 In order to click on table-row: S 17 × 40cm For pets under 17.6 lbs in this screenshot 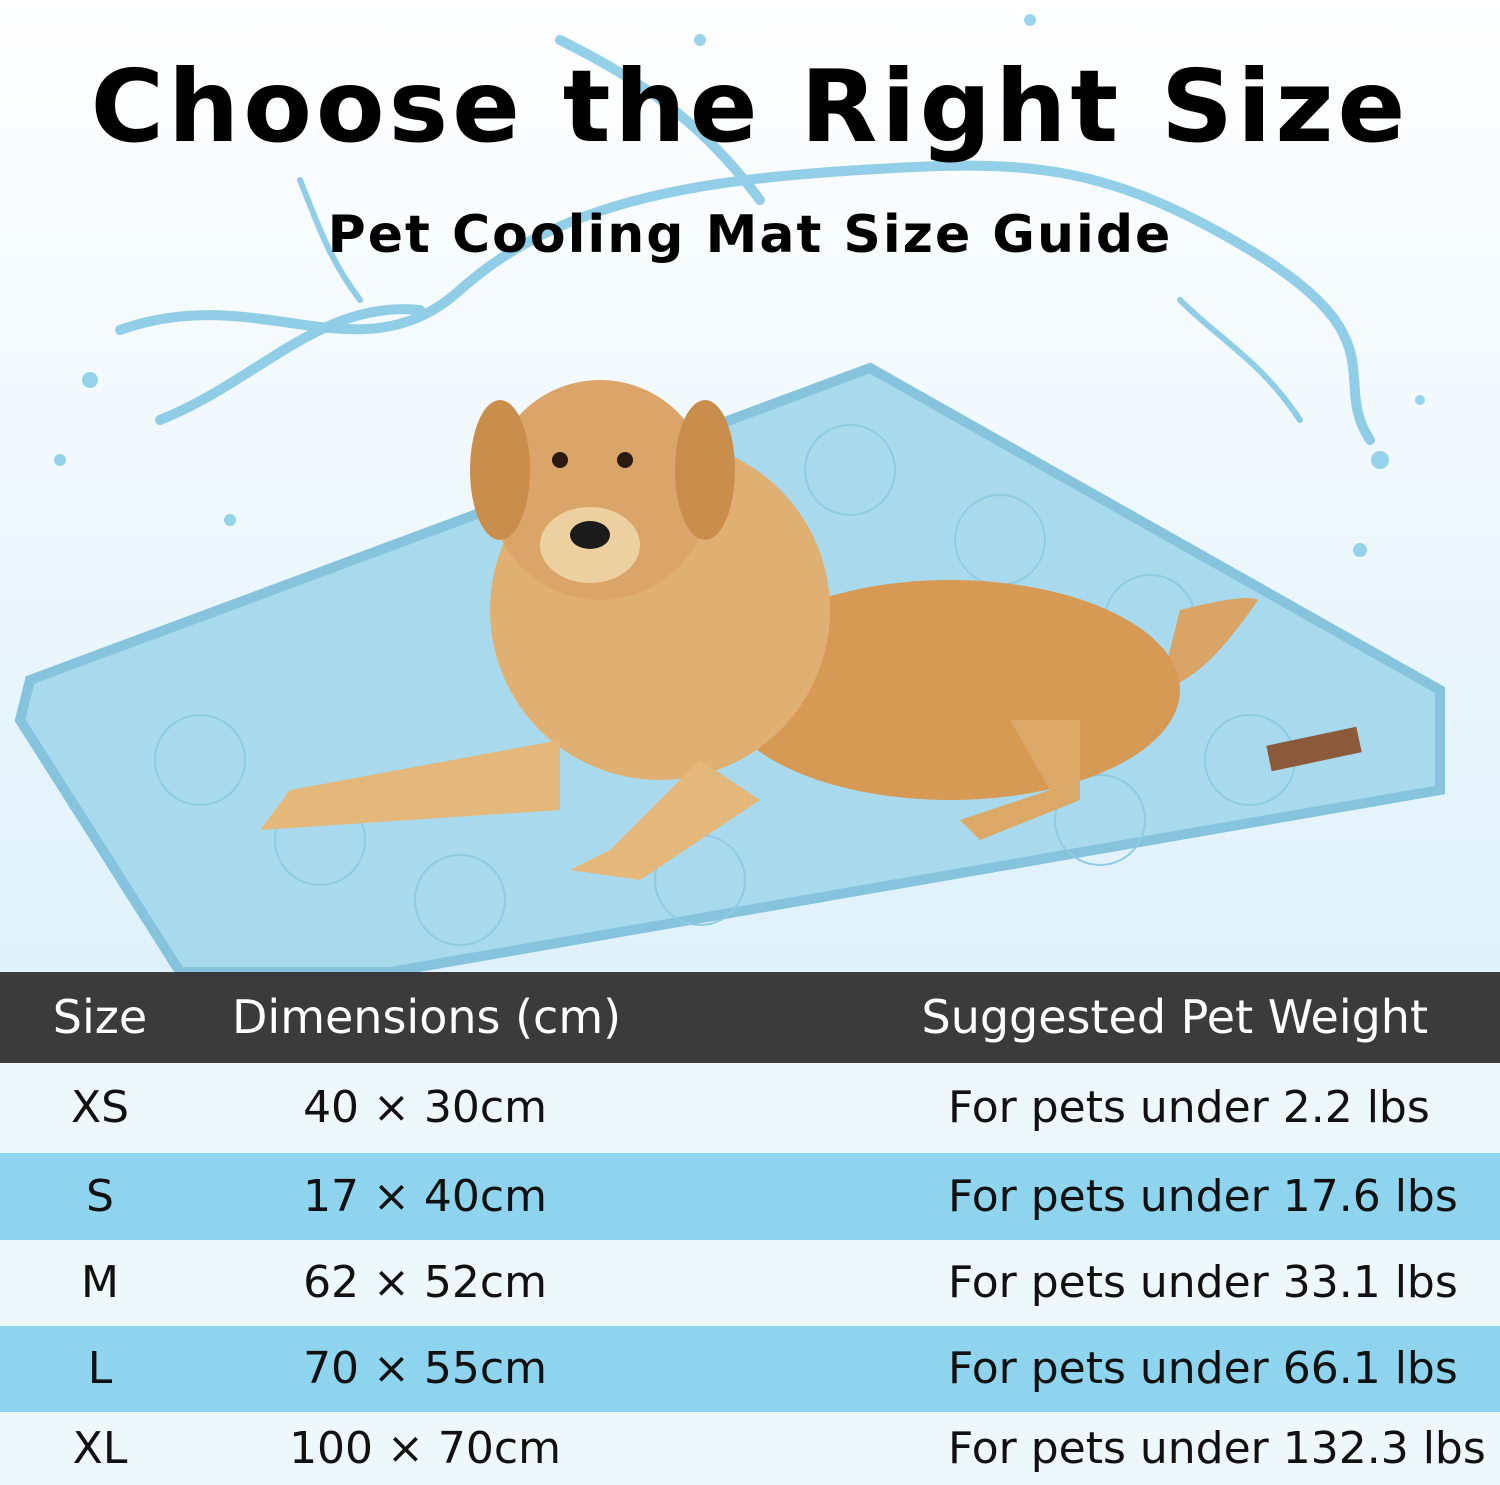, I will do `click(750, 1196)`.